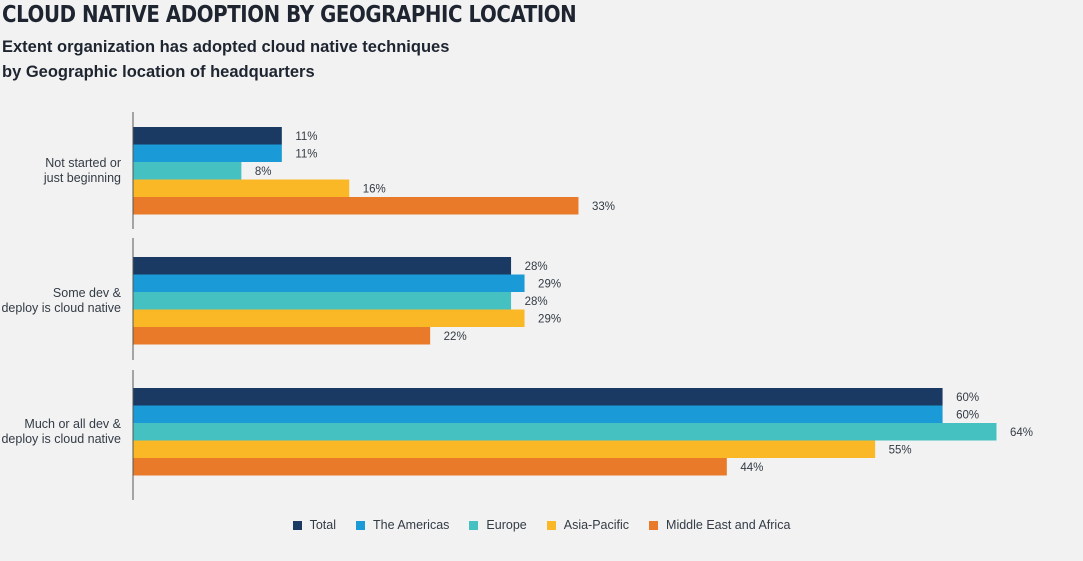 This screenshot has height=561, width=1083. I want to click on data-label: 55%, so click(900, 450).